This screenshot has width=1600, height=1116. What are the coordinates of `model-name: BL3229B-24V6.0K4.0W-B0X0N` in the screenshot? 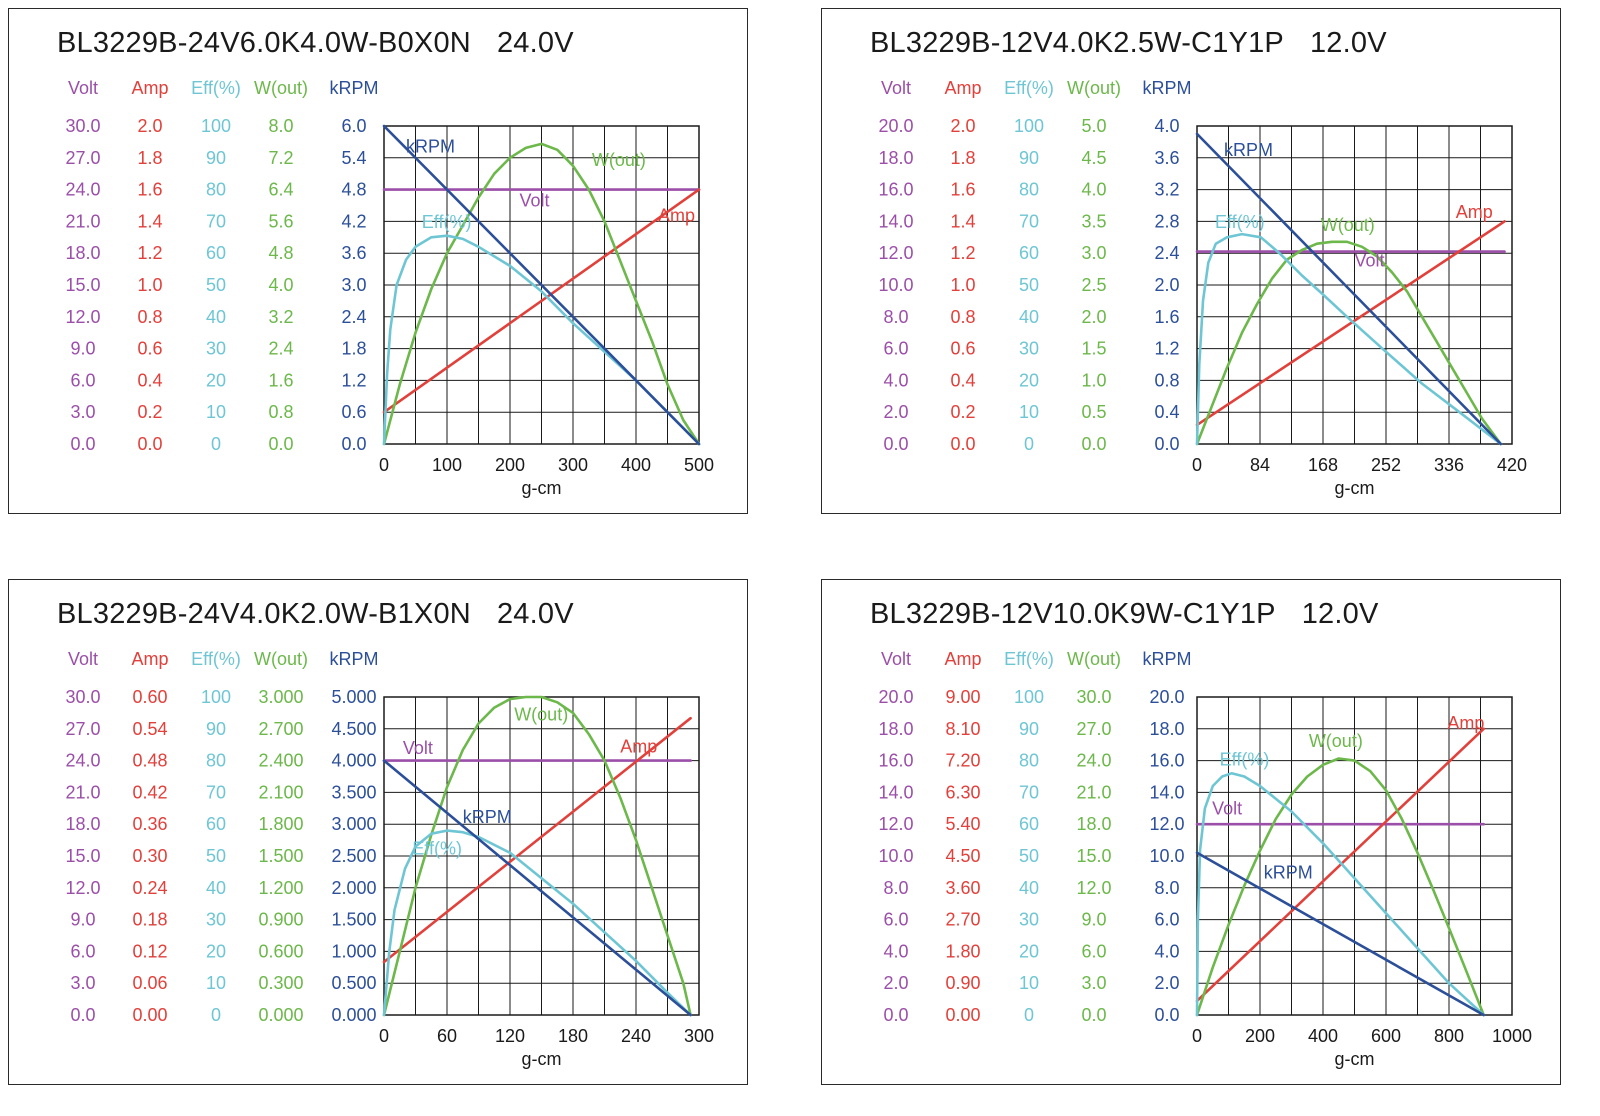 It's located at (264, 43).